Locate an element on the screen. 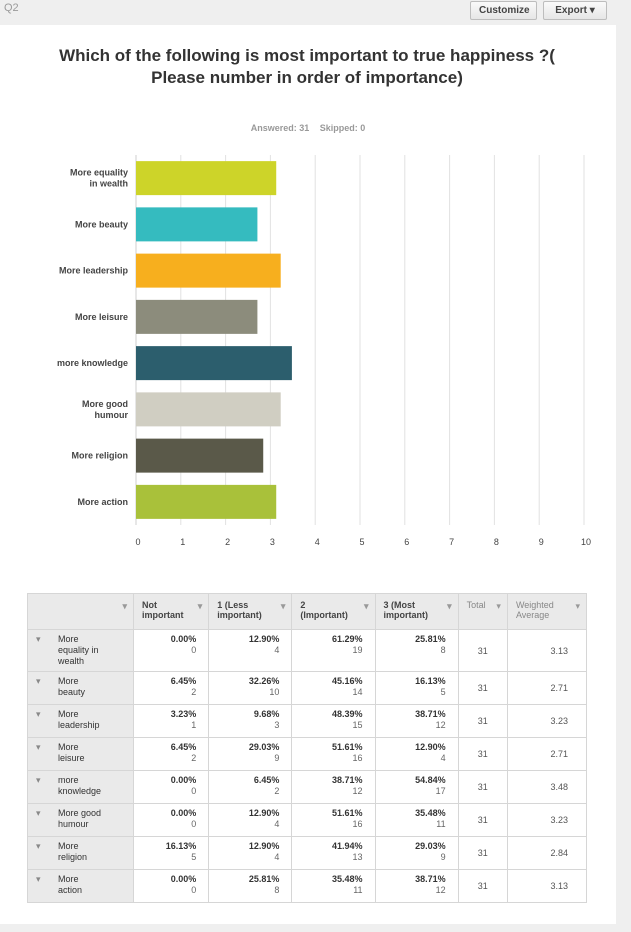  table-cell: 12.90% 4 is located at coordinates (250, 820).